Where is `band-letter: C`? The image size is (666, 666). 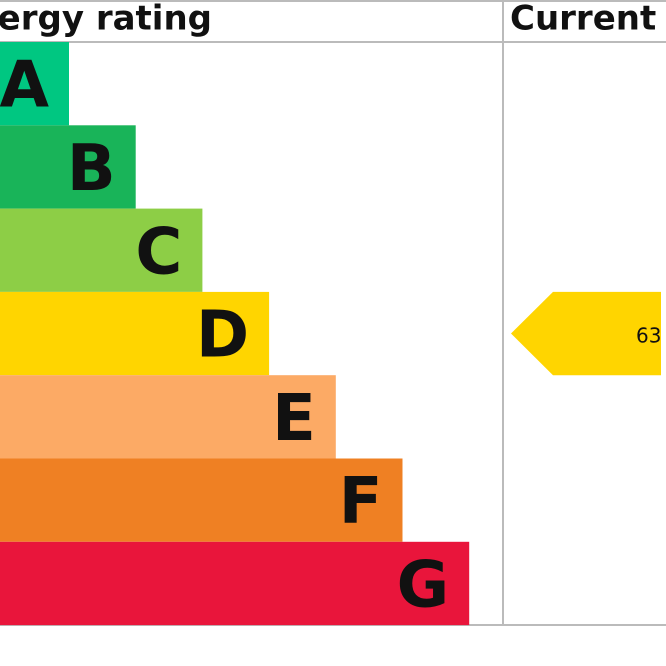 band-letter: C is located at coordinates (158, 252).